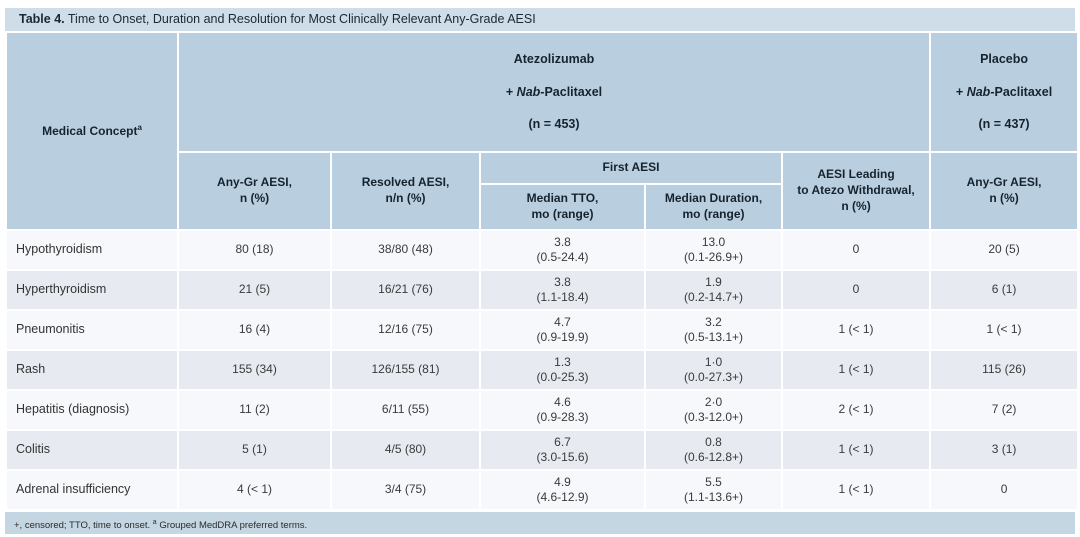  What do you see at coordinates (562, 369) in the screenshot?
I see `data-cell: 1.3 (0.0-25.3)` at bounding box center [562, 369].